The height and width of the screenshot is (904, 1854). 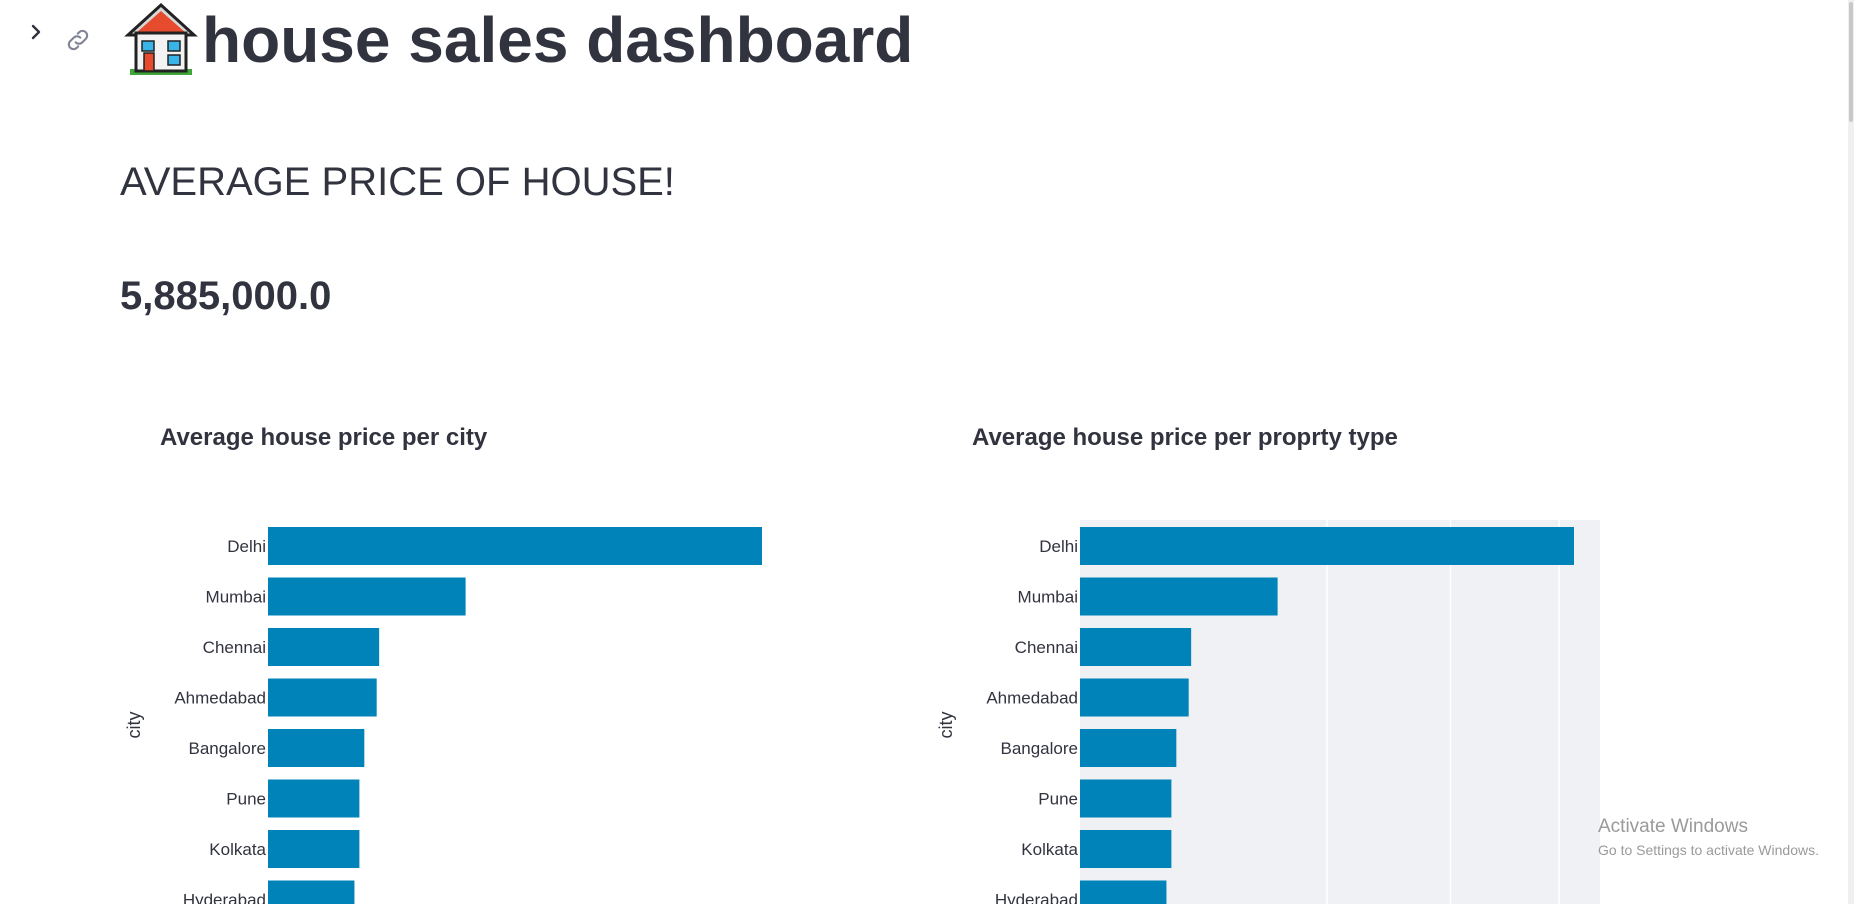 What do you see at coordinates (1673, 826) in the screenshot?
I see `watermark-title: Activate Windows` at bounding box center [1673, 826].